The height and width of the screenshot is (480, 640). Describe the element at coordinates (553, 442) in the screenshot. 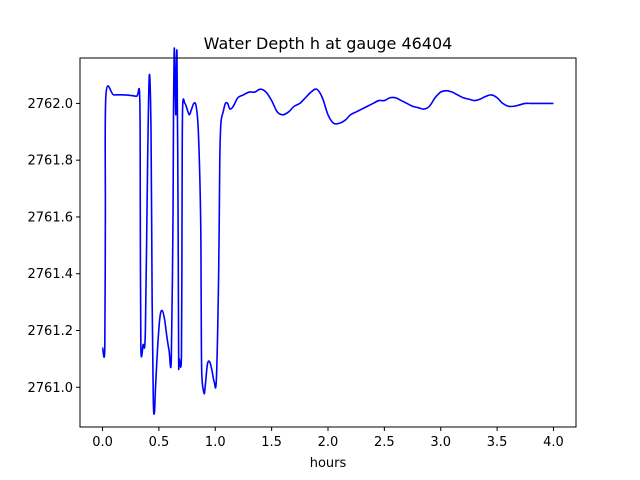

I see `x-tick-label: 4.0` at that location.